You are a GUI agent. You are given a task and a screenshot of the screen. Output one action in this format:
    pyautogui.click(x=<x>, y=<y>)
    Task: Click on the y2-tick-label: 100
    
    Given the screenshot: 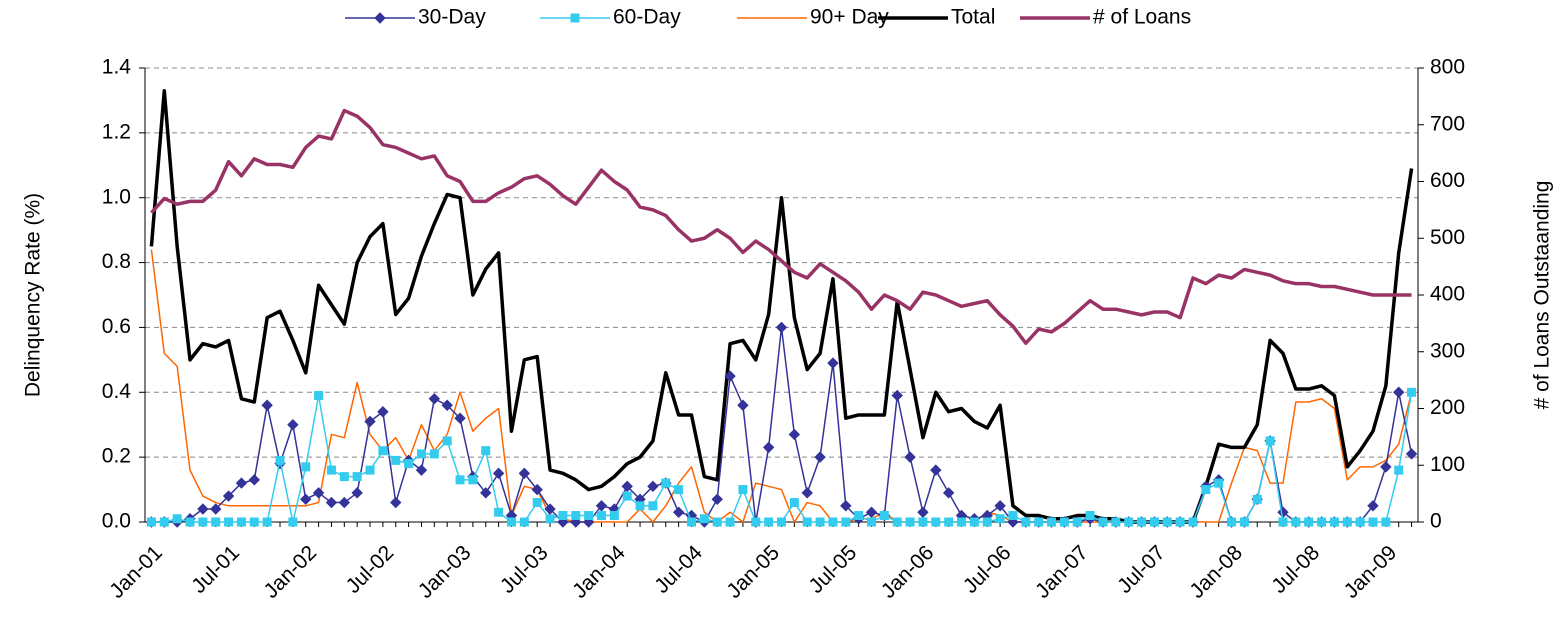 What is the action you would take?
    pyautogui.click(x=1447, y=464)
    